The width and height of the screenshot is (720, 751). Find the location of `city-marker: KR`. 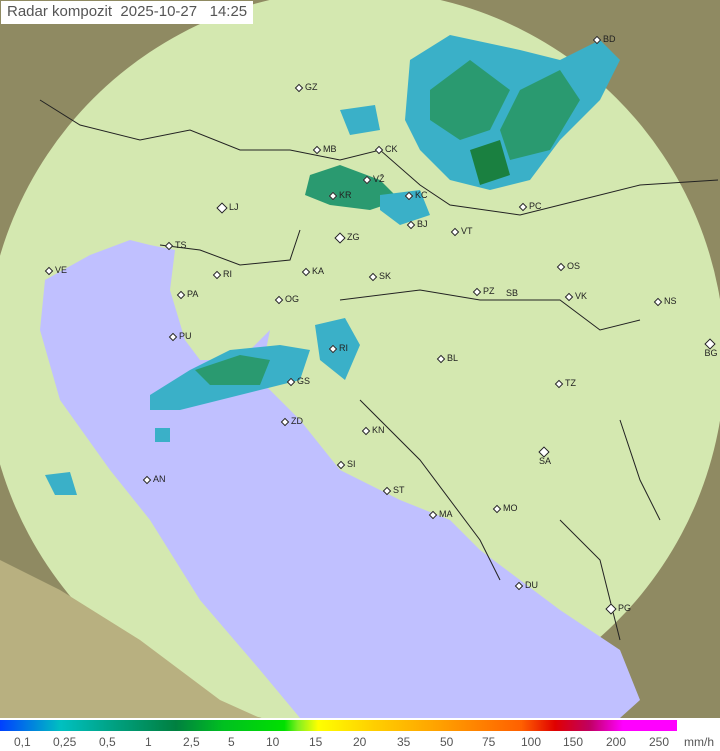

city-marker: KR is located at coordinates (340, 195).